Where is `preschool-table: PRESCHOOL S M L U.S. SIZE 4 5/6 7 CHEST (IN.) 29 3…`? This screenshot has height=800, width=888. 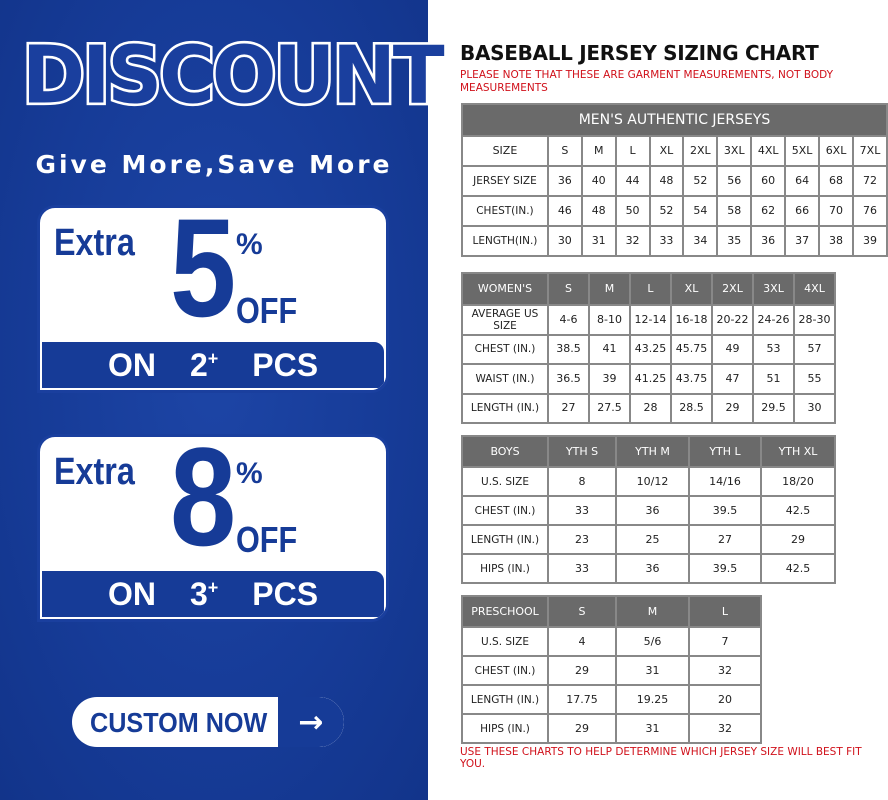 preschool-table: PRESCHOOL S M L U.S. SIZE 4 5/6 7 CHEST (IN.) 29 3… is located at coordinates (611, 669).